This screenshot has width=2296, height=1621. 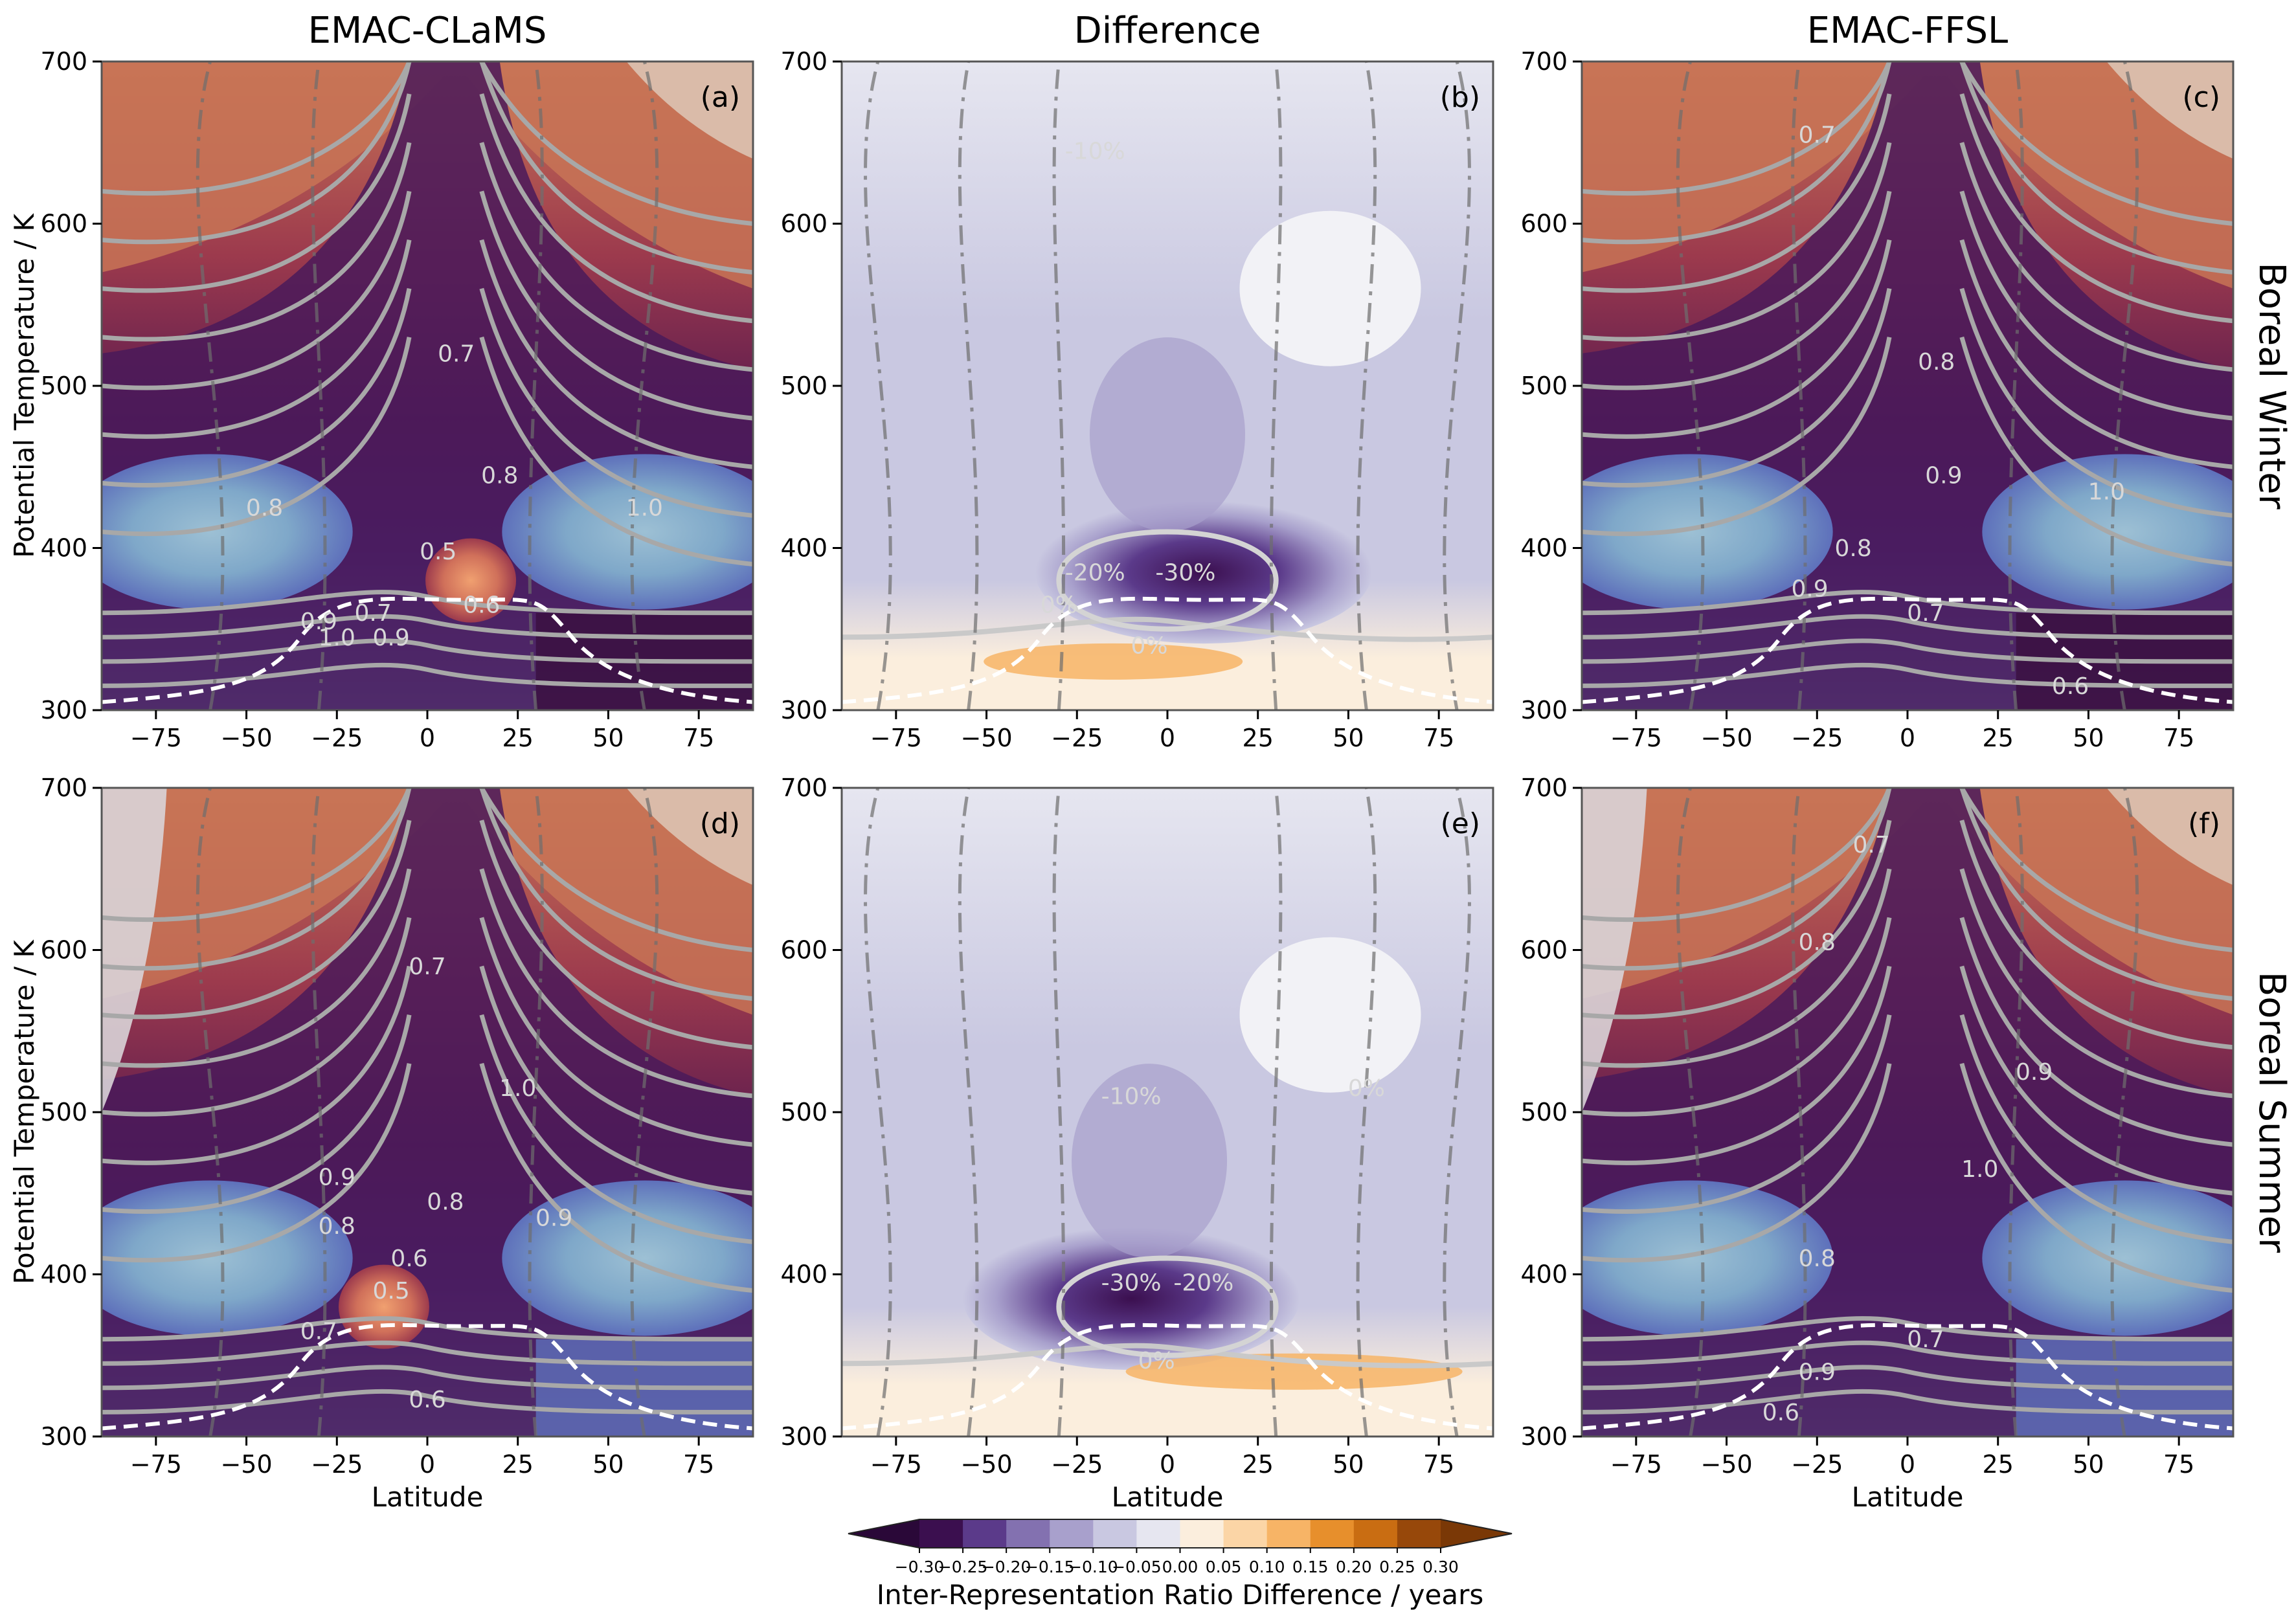 I want to click on contour-label: -30%, so click(x=1131, y=1283).